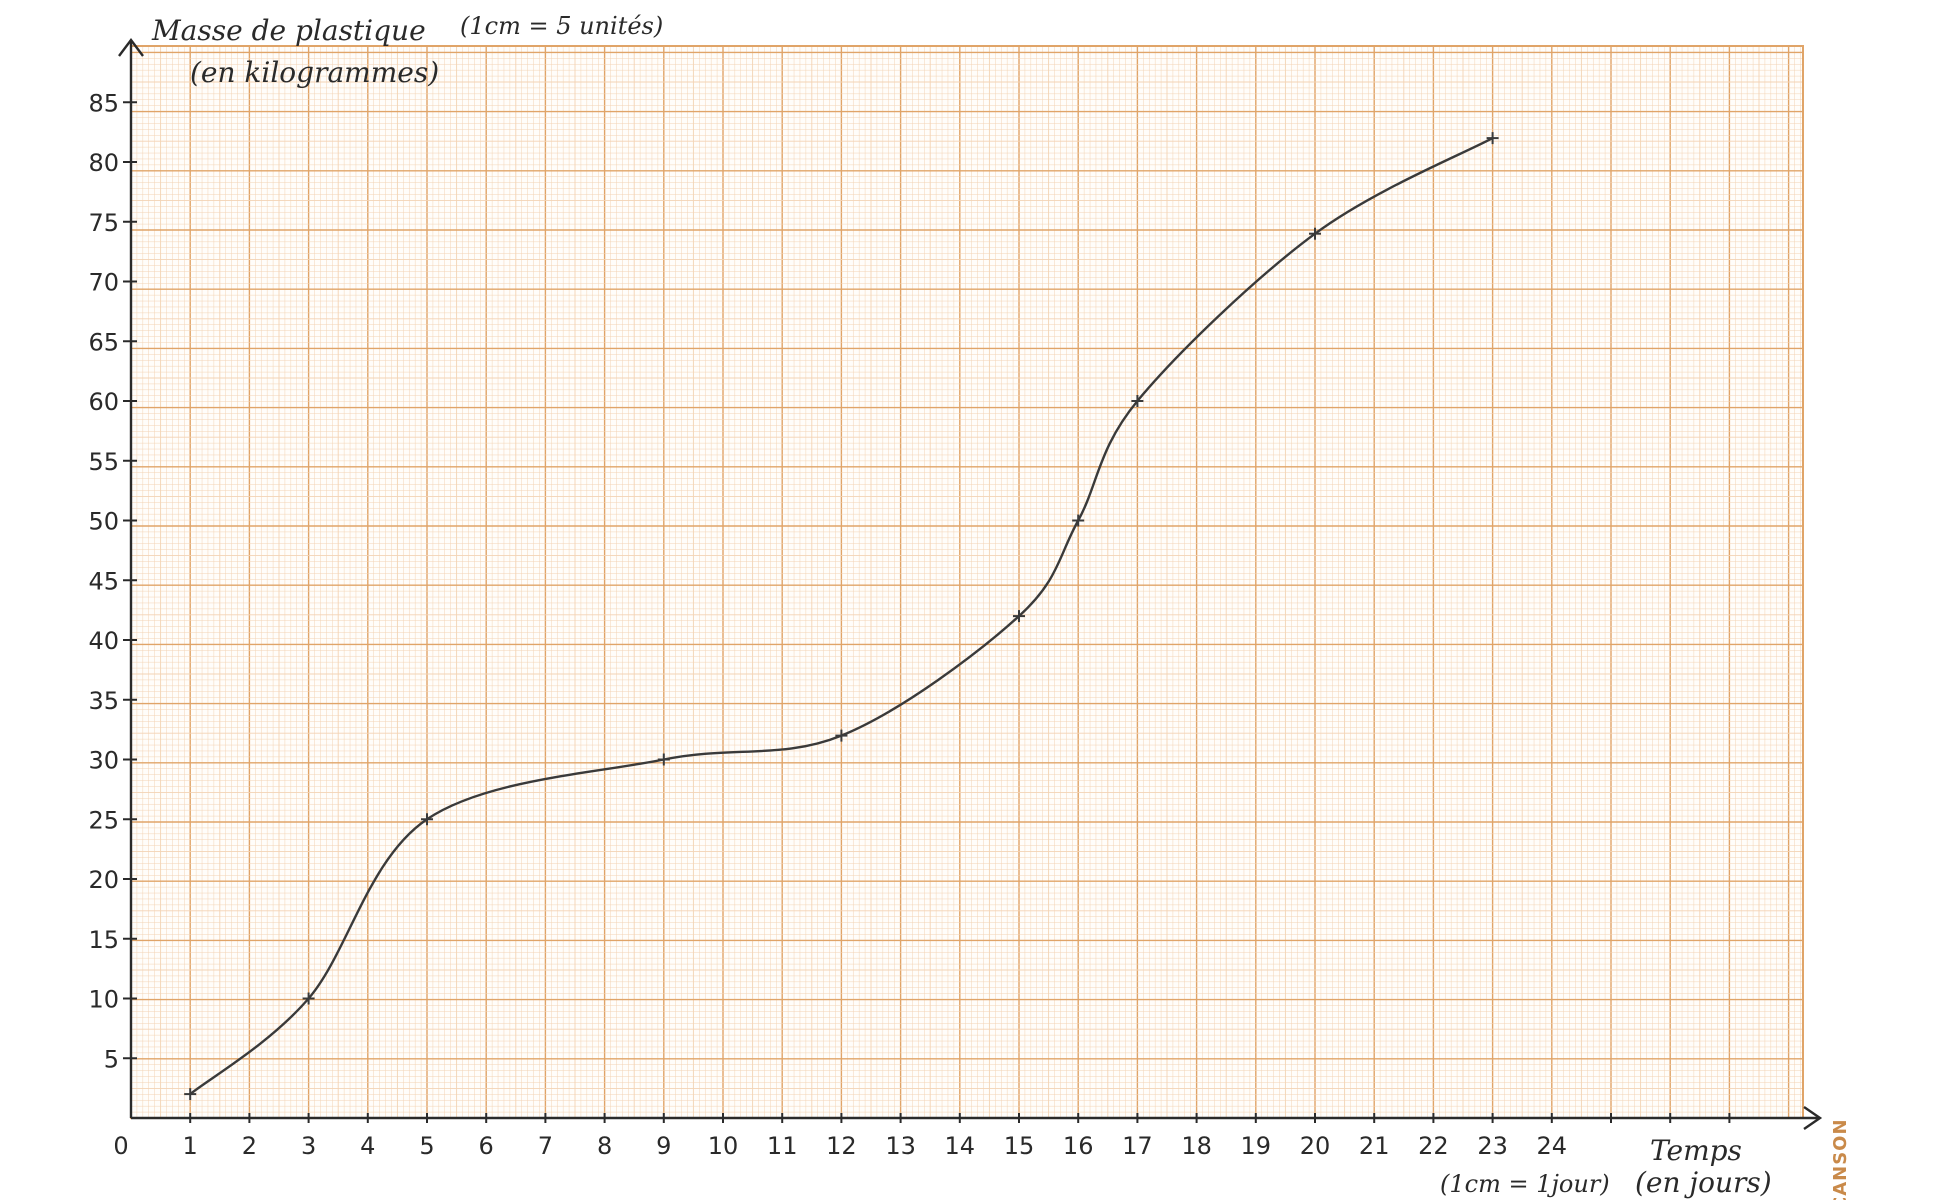 The image size is (1949, 1200). What do you see at coordinates (604, 1146) in the screenshot?
I see `x-tick-label: 8` at bounding box center [604, 1146].